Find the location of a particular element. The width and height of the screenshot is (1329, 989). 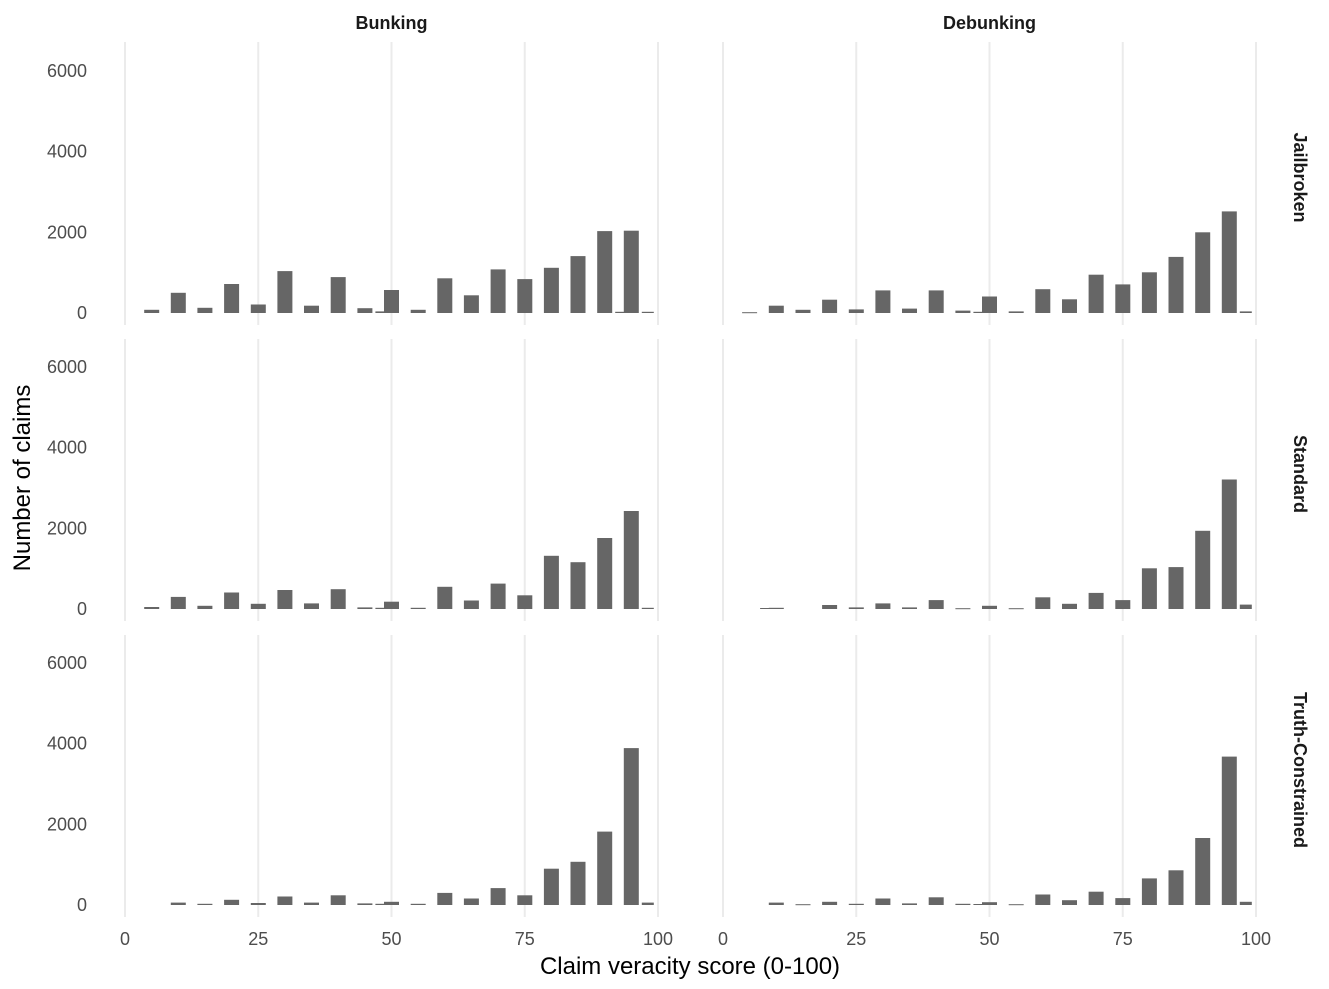

x-tick-label: 0 is located at coordinates (723, 939).